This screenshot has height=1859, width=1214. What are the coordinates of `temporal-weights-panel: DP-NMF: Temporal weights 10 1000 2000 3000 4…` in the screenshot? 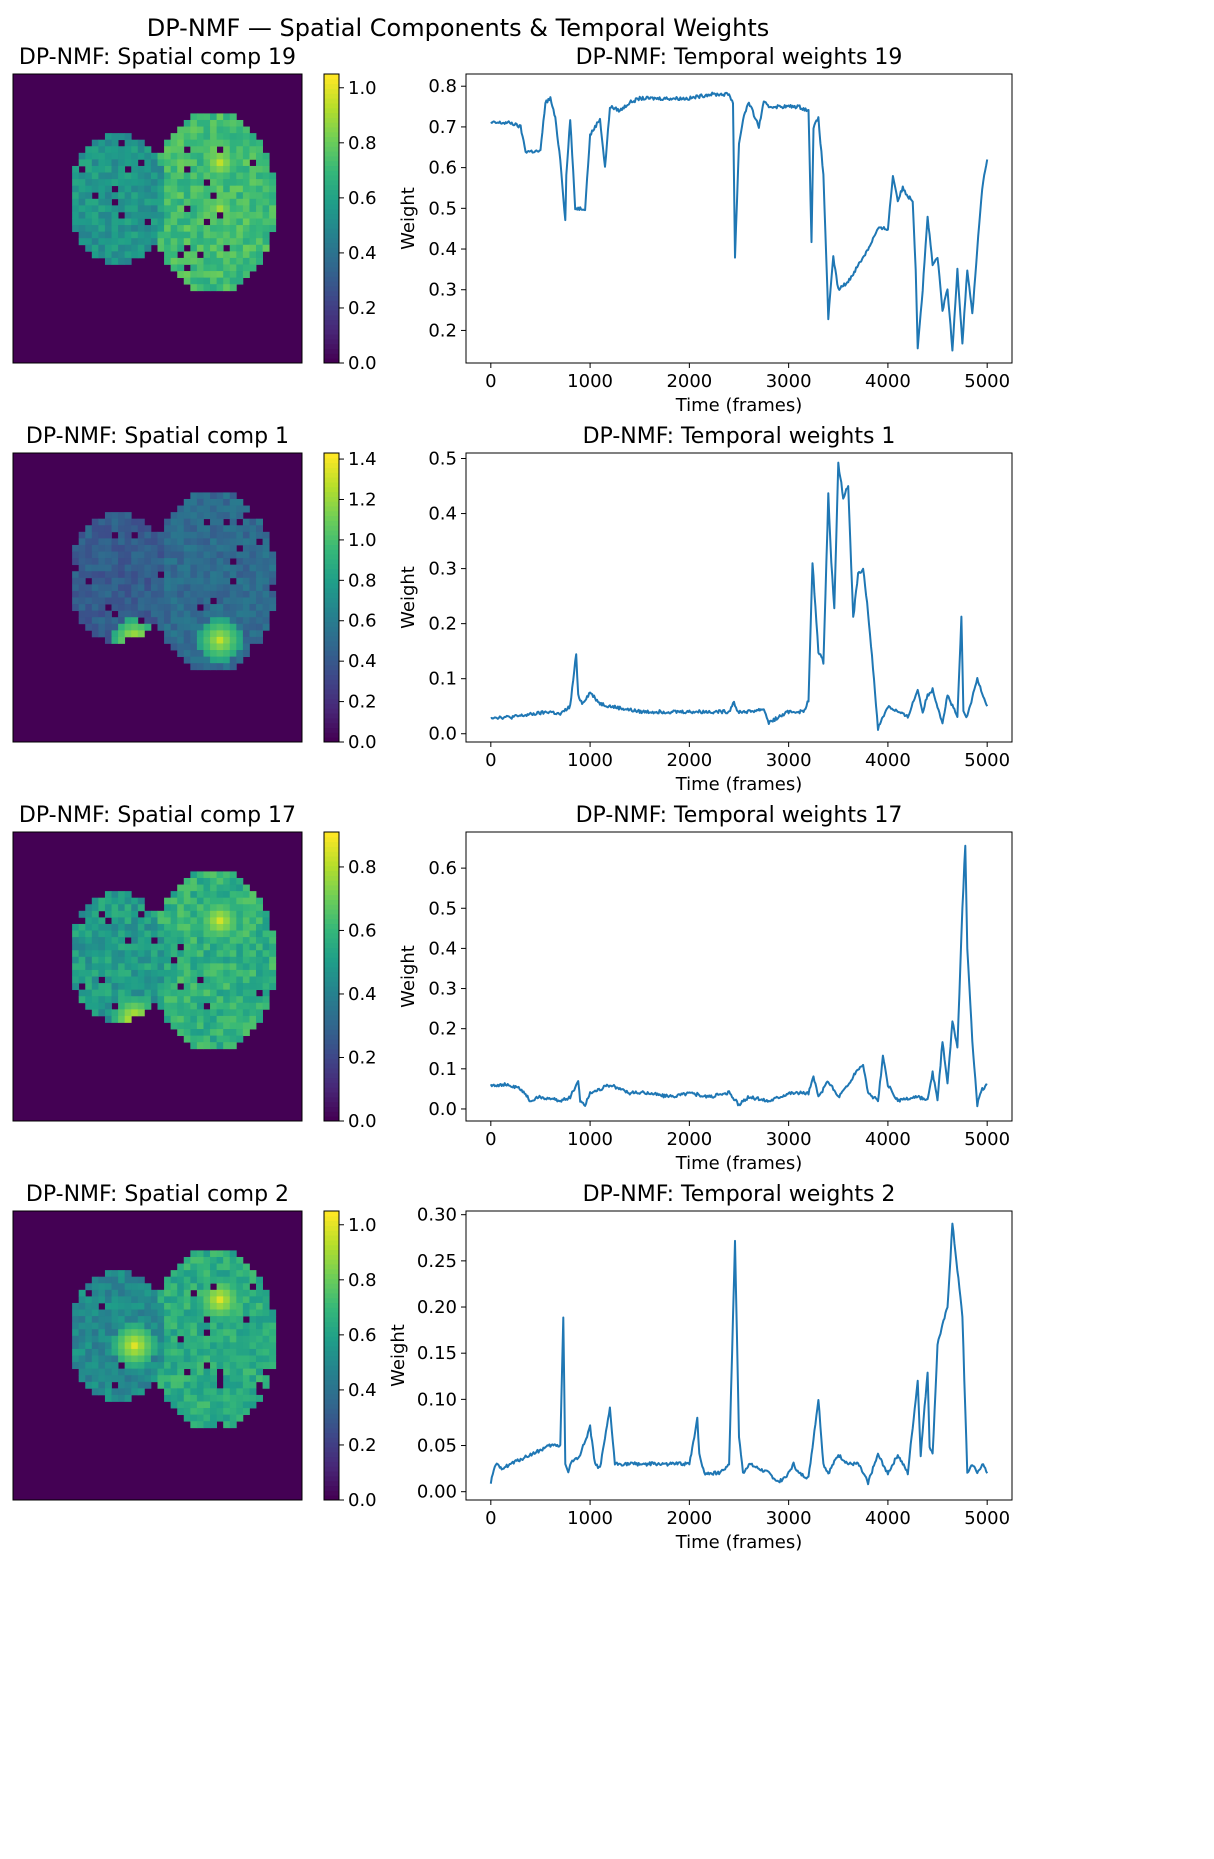 It's located at (705, 609).